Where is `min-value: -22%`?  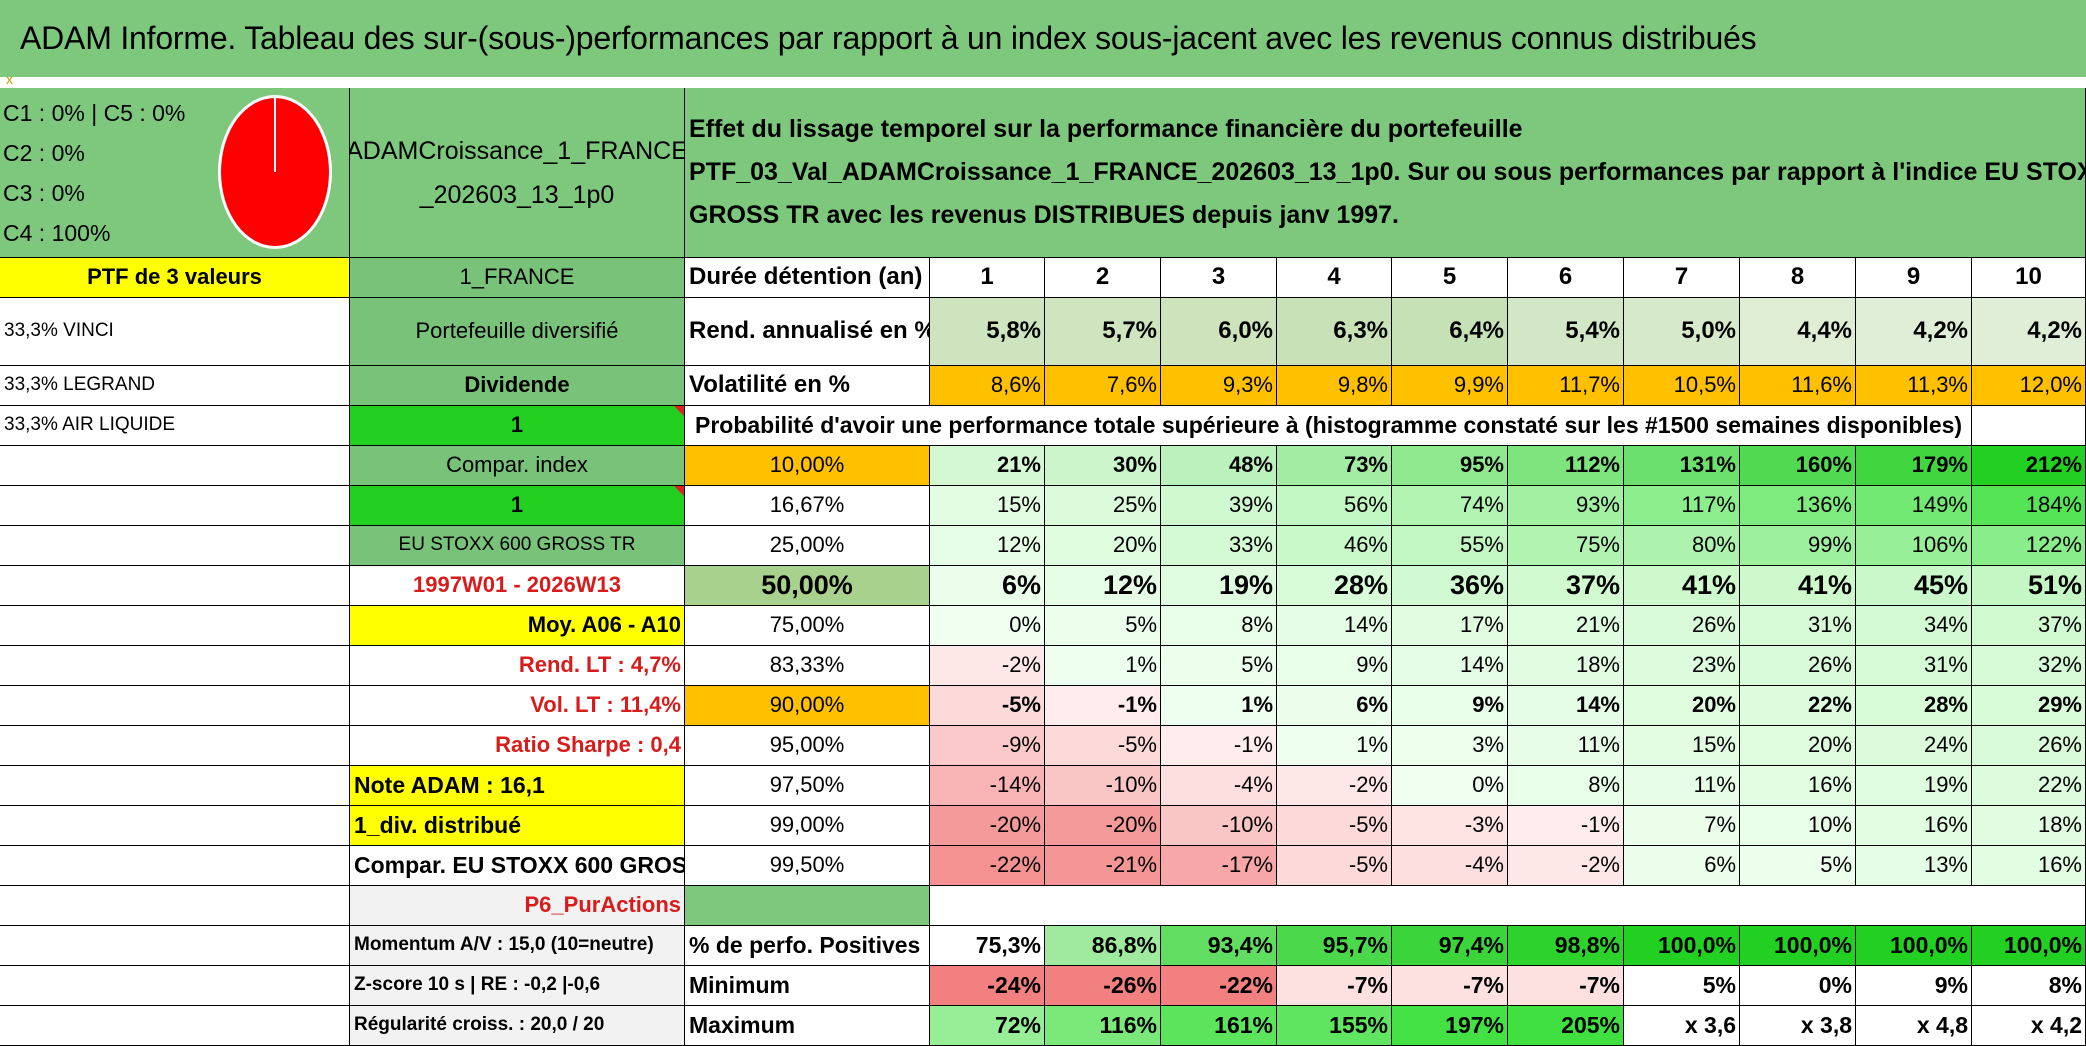 min-value: -22% is located at coordinates (1219, 986).